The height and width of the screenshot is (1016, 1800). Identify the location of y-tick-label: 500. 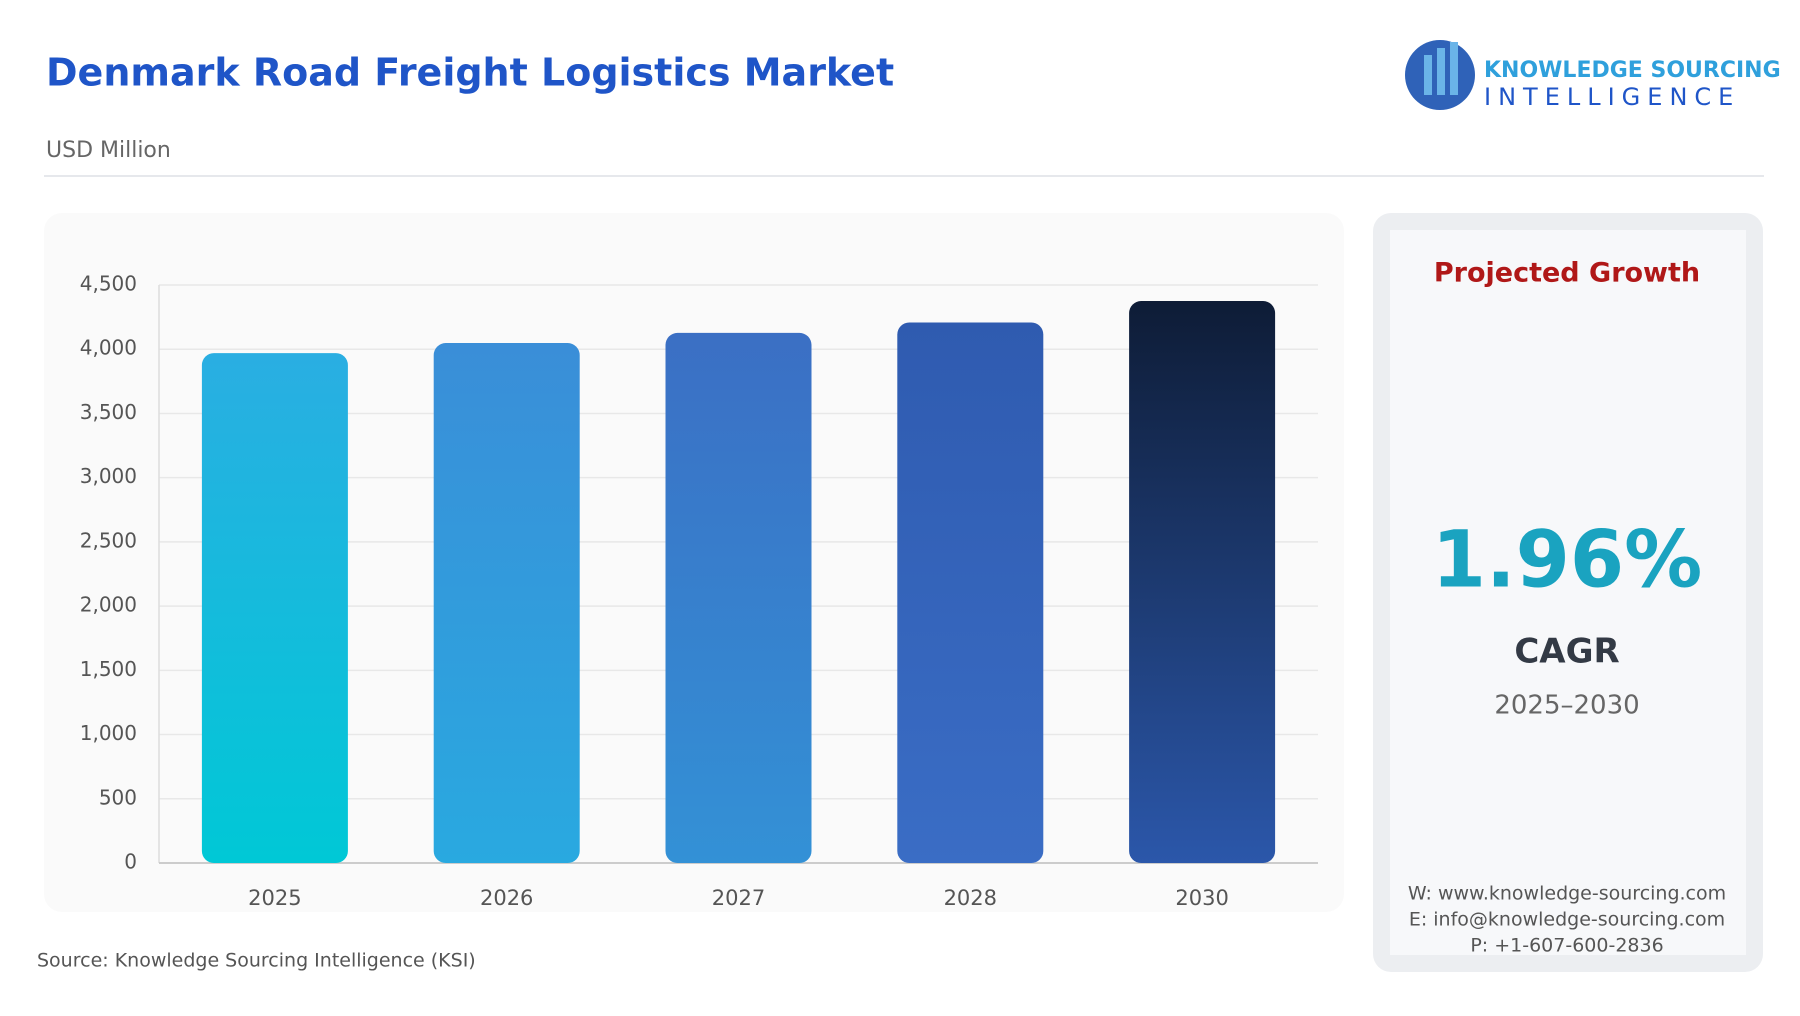
(118, 797).